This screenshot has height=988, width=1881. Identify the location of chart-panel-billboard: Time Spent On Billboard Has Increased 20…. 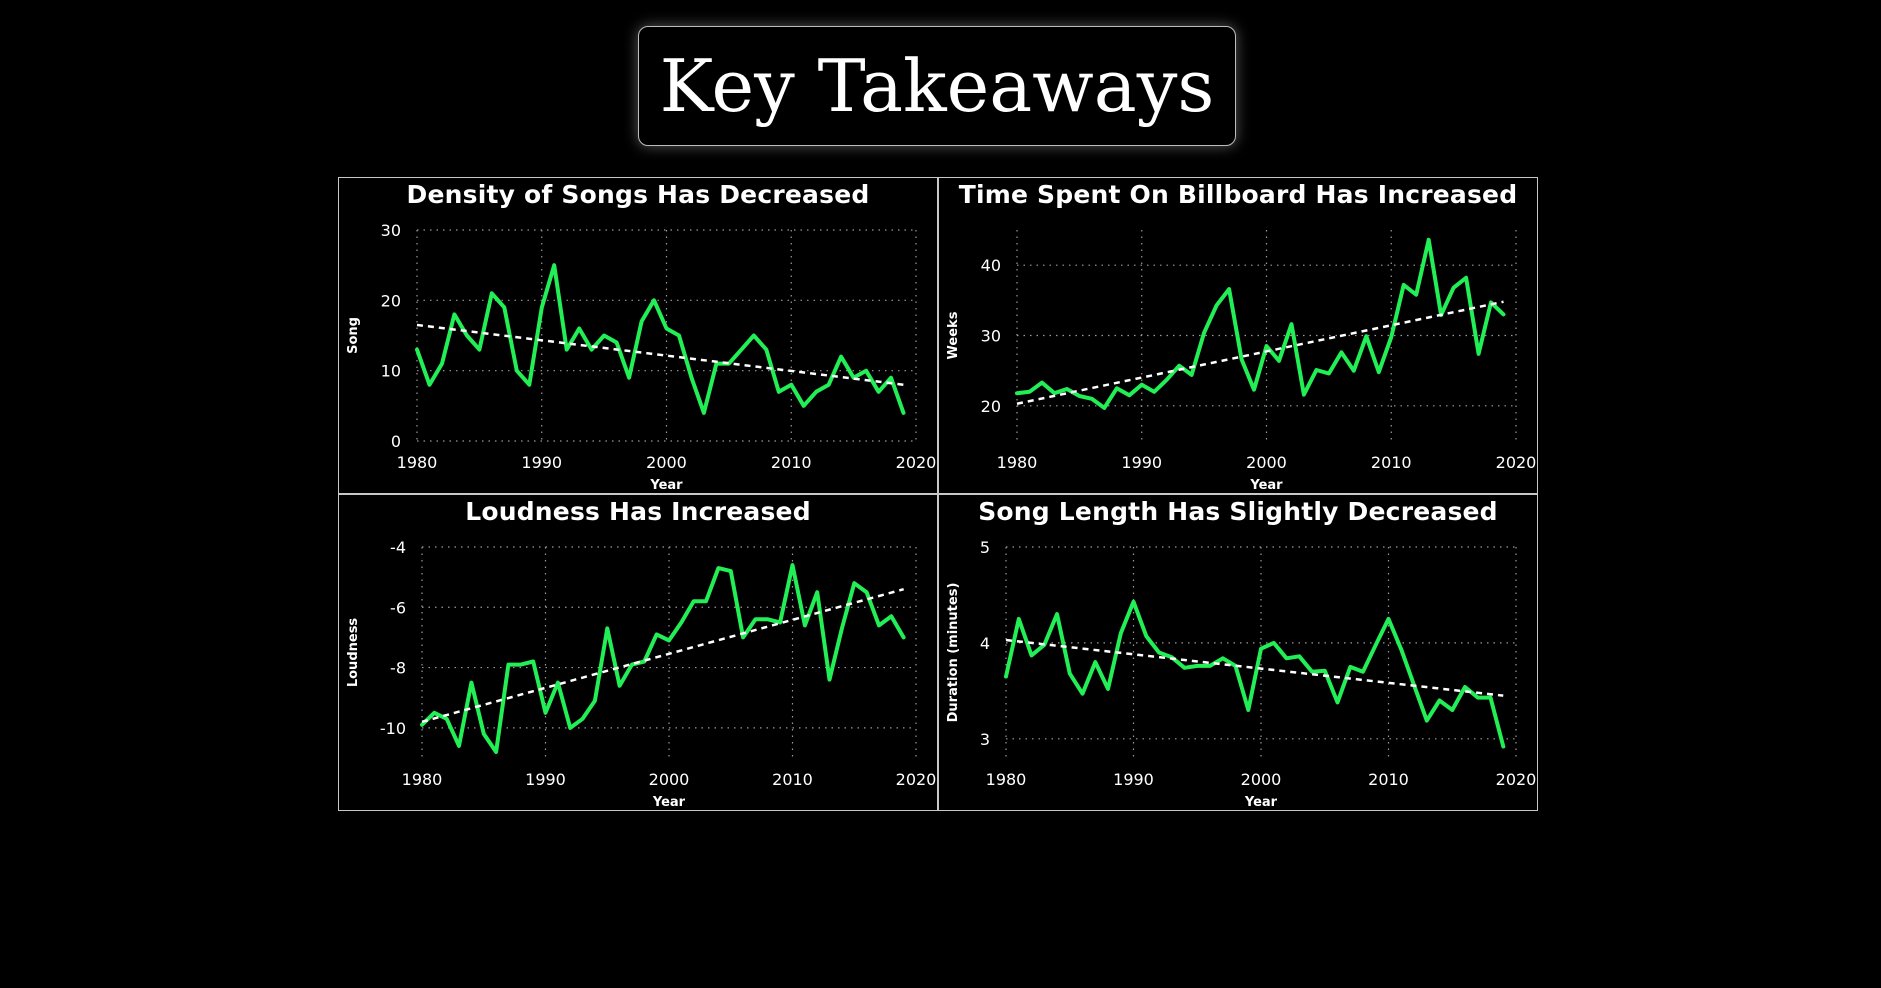
(1238, 335).